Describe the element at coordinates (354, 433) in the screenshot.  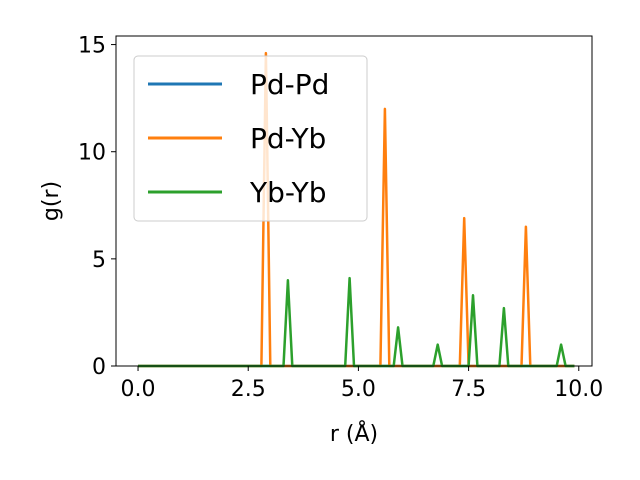
I see `x-axis-label: r (Å)` at that location.